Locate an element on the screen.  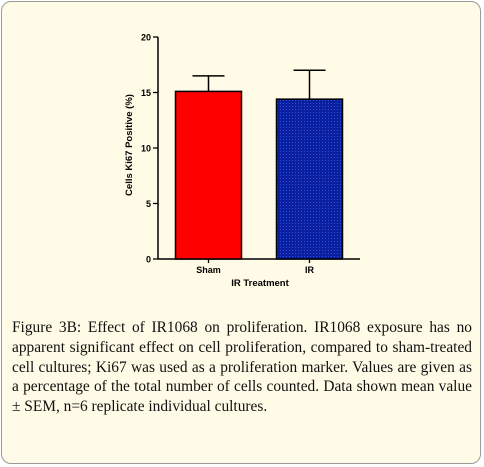
y-tick-label: 10 is located at coordinates (146, 149).